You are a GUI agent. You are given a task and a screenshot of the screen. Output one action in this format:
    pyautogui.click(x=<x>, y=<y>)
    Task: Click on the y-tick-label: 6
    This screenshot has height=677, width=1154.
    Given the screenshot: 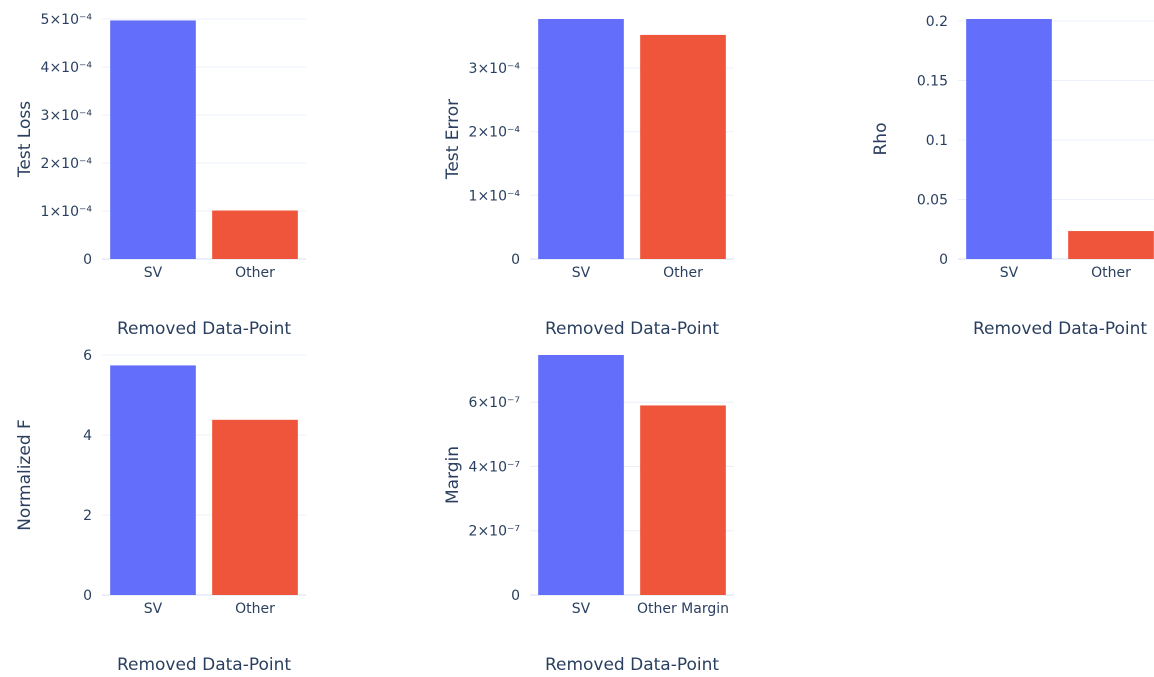 What is the action you would take?
    pyautogui.click(x=87, y=356)
    